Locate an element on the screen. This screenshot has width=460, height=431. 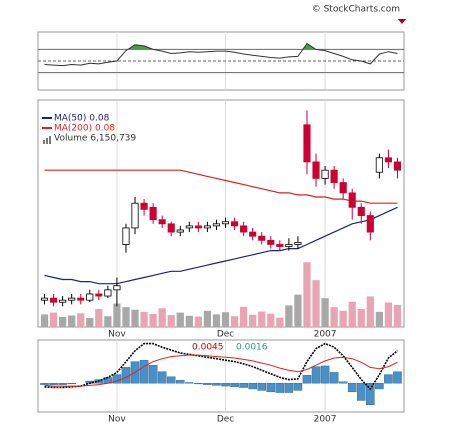
copyright: © StockCharts.com is located at coordinates (356, 10).